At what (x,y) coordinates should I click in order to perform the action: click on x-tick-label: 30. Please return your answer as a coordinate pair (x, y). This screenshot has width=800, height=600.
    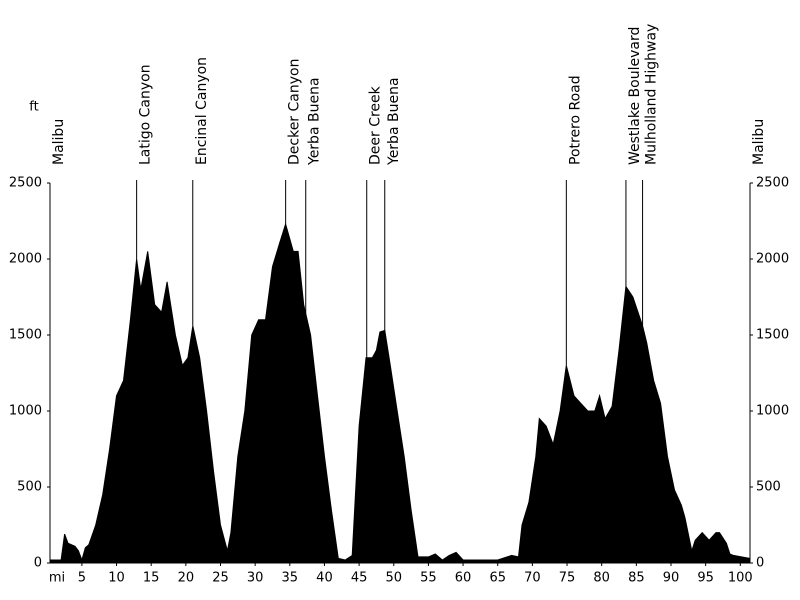
    Looking at the image, I should click on (255, 578).